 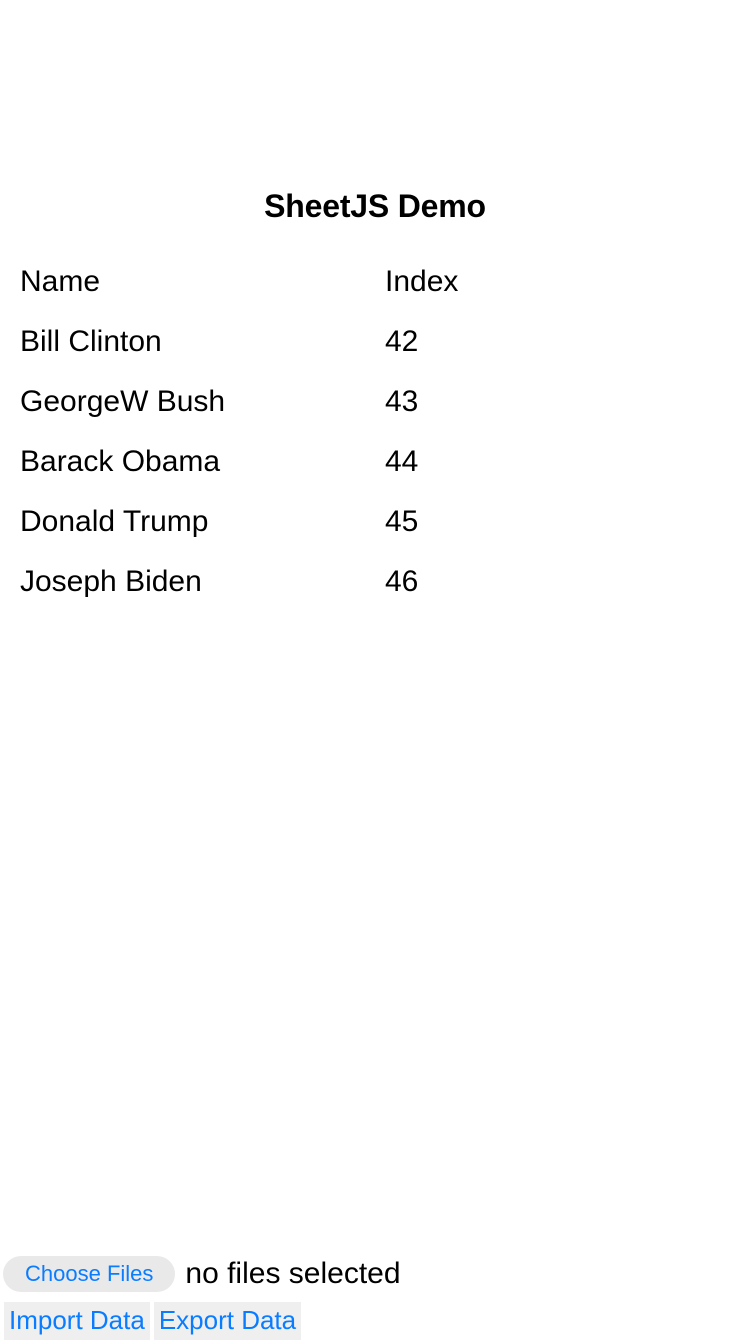 I want to click on cell-index: 45, so click(x=402, y=521).